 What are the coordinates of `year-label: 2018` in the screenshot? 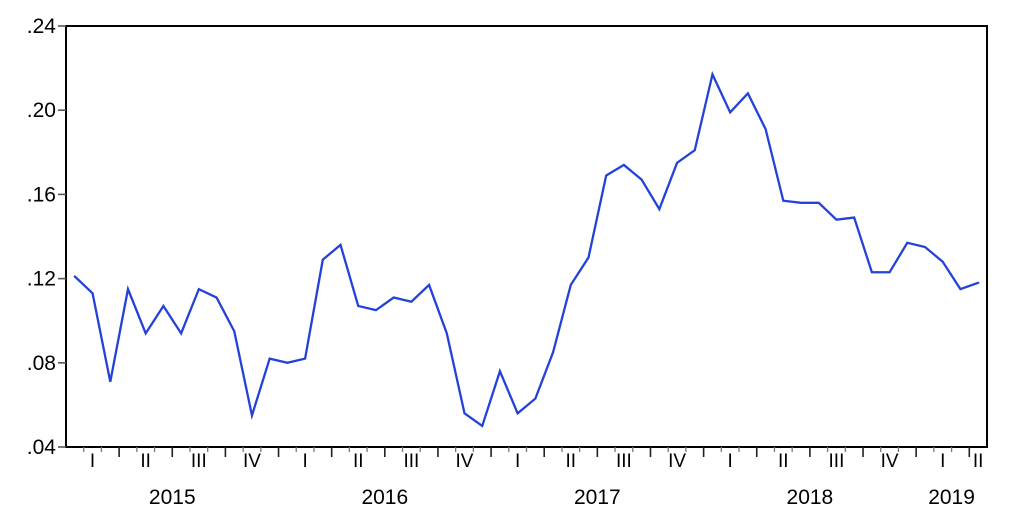 It's located at (810, 497).